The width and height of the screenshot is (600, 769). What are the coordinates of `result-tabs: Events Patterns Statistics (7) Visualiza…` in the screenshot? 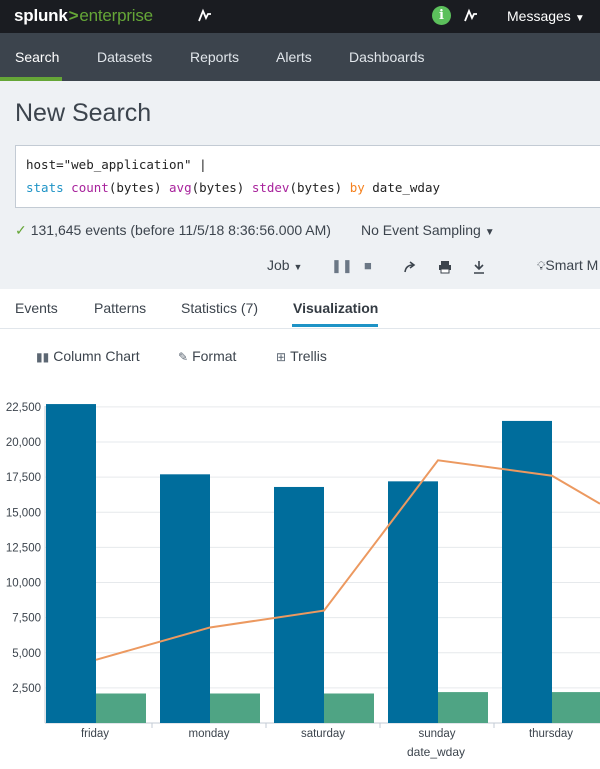 It's located at (300, 309).